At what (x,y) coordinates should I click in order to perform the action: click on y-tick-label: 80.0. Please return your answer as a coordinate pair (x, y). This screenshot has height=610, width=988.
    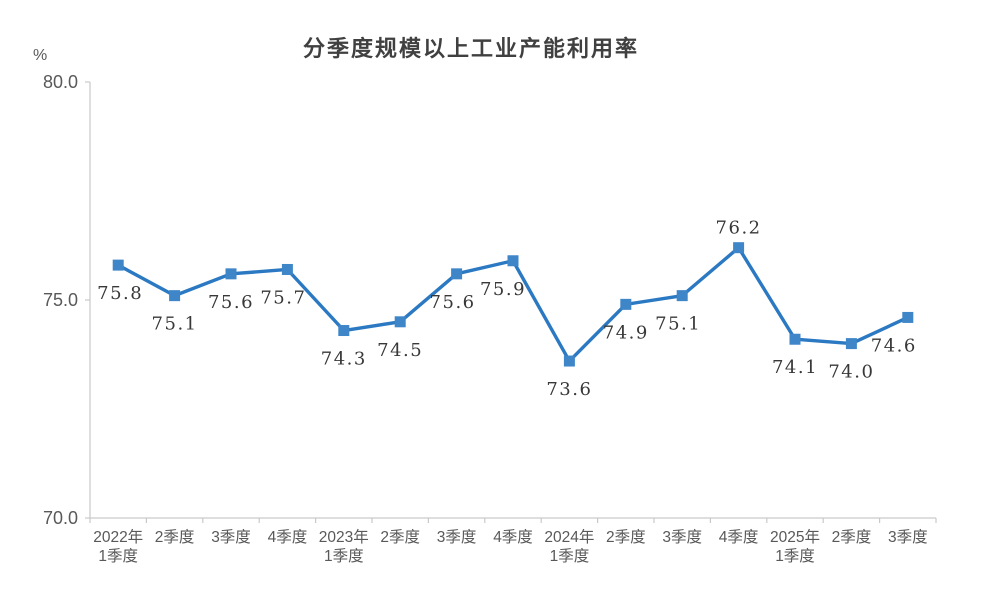
    Looking at the image, I should click on (60, 82).